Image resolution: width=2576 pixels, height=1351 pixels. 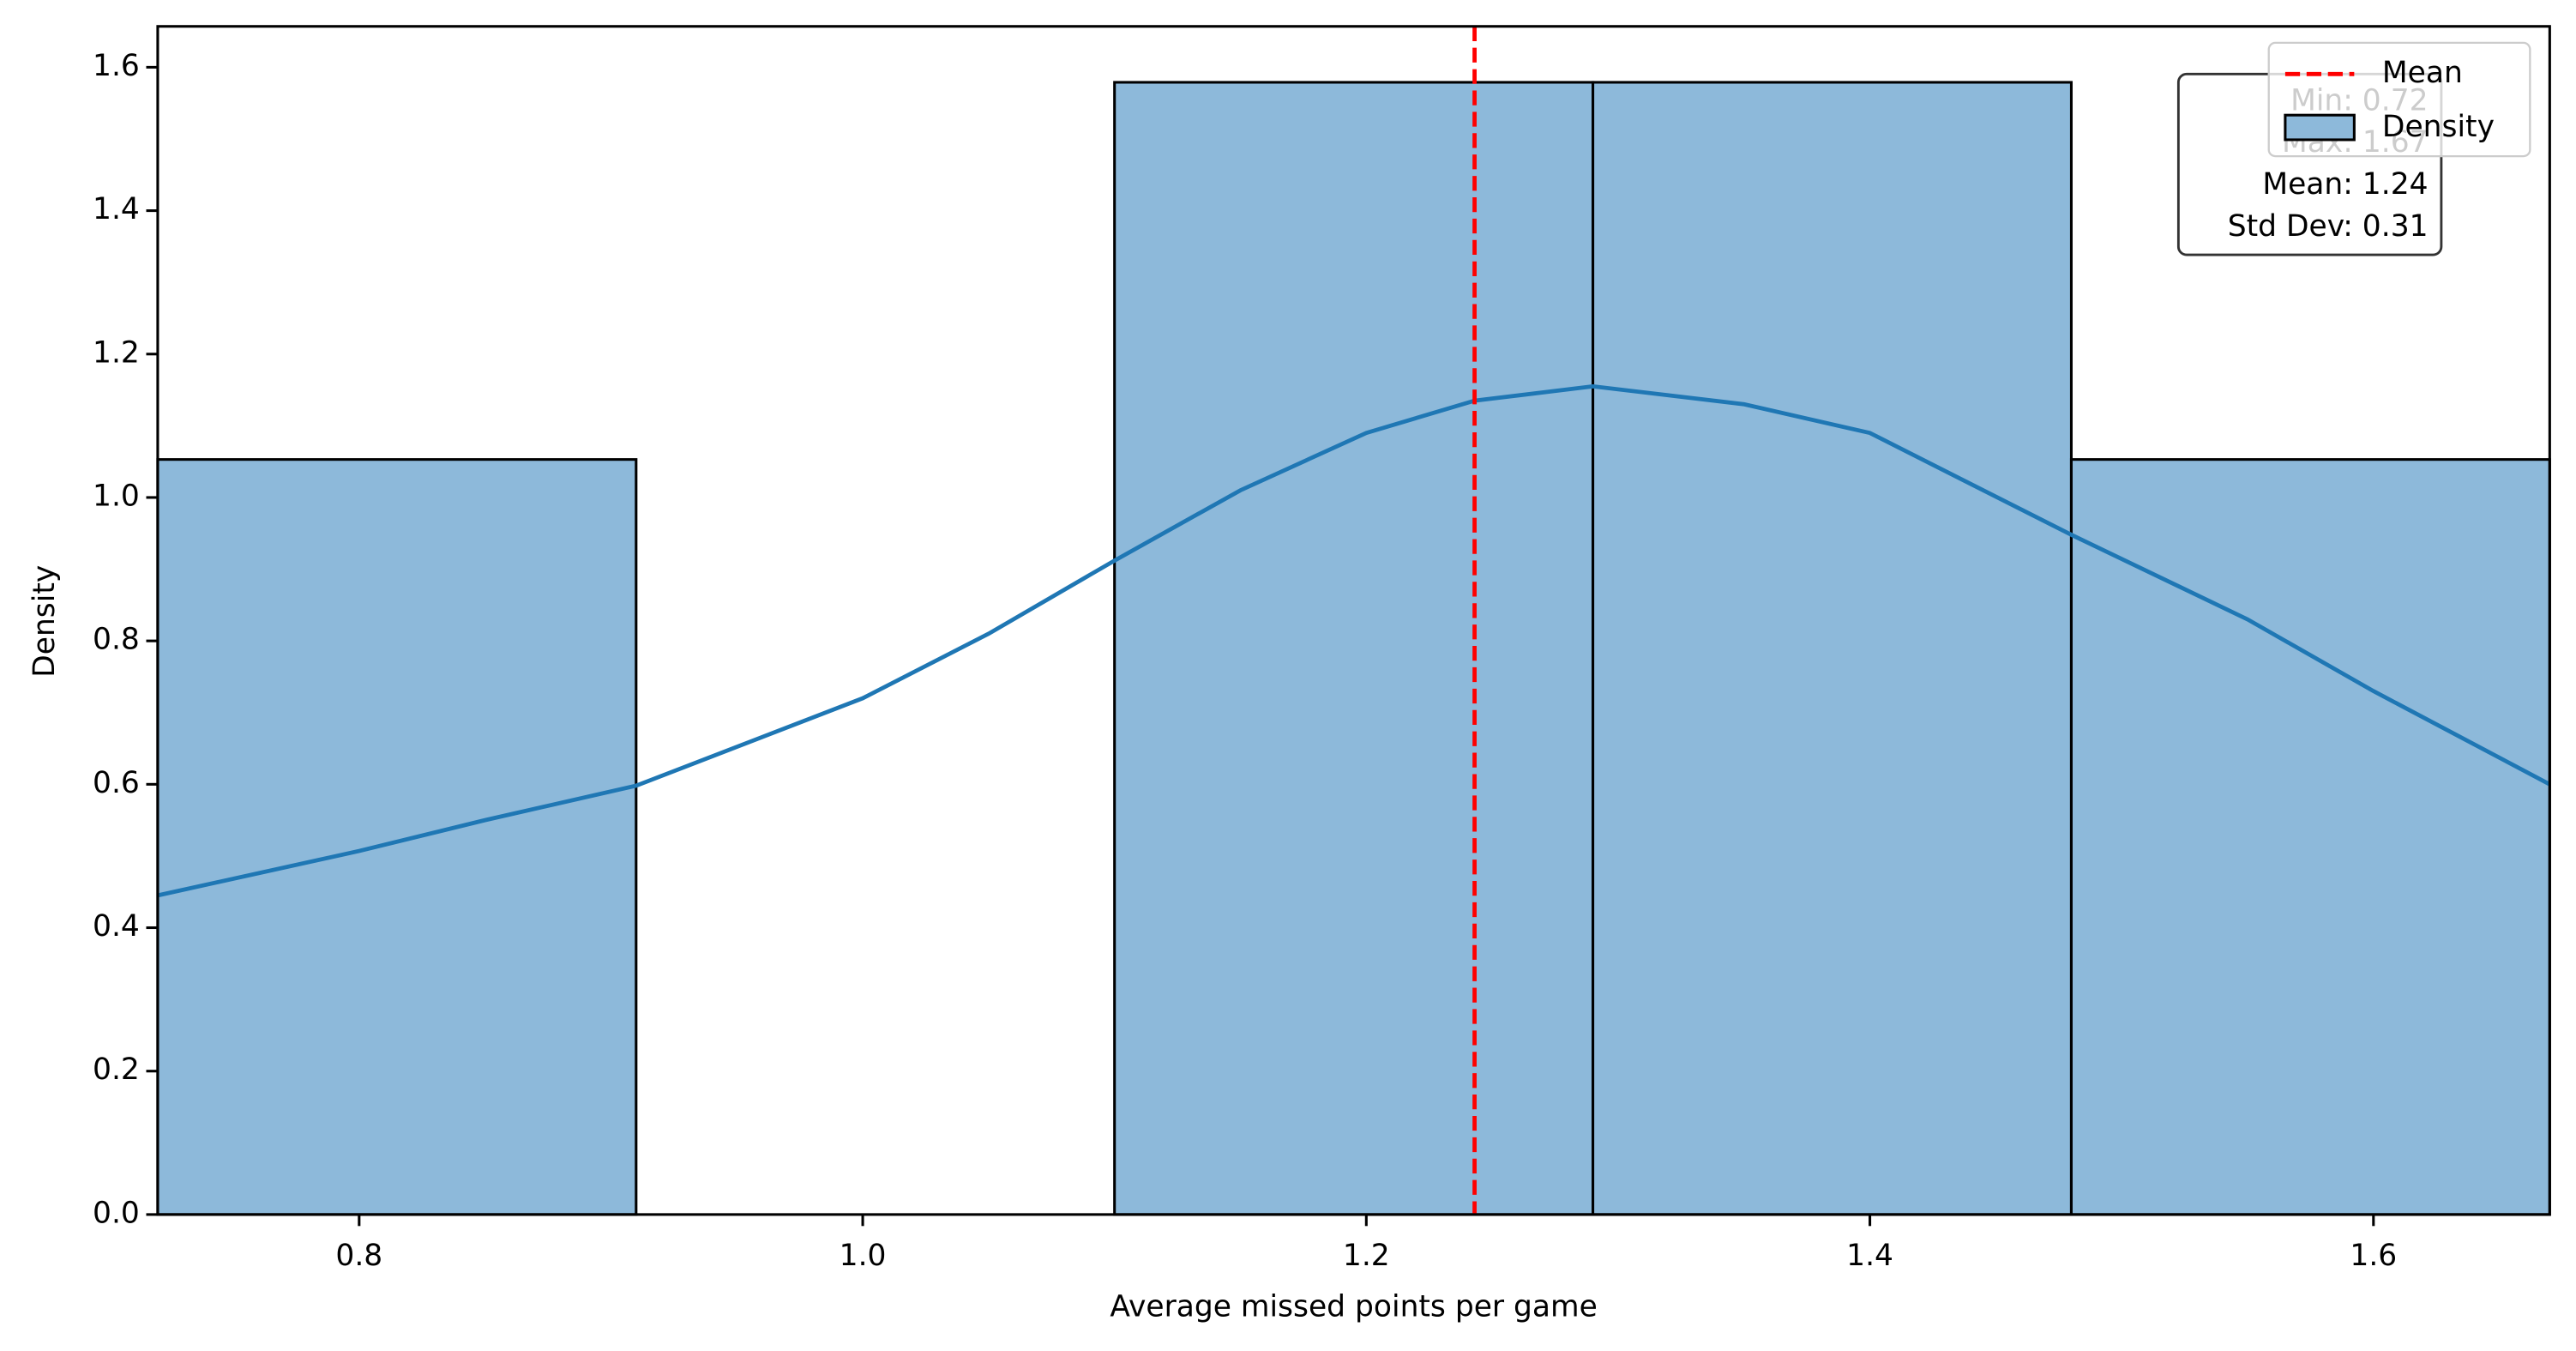 What do you see at coordinates (117, 783) in the screenshot?
I see `y-tick-label: 0.6` at bounding box center [117, 783].